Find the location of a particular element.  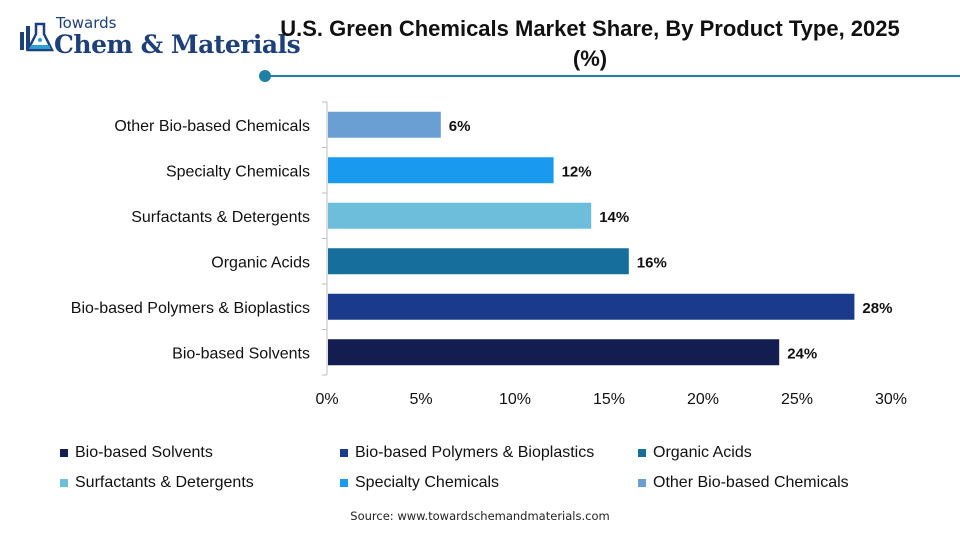

legend-label: Organic Acids is located at coordinates (702, 452).